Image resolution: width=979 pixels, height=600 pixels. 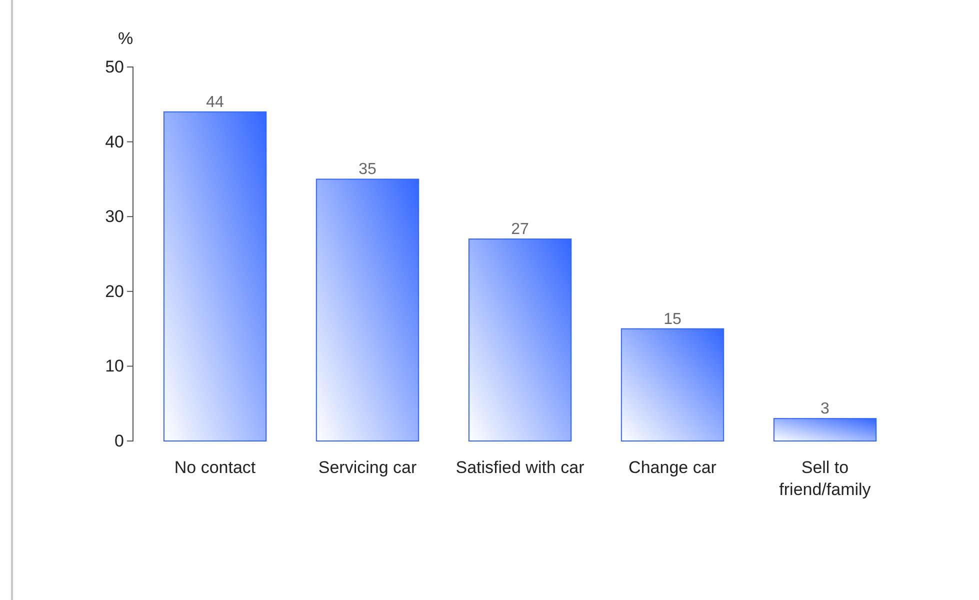 What do you see at coordinates (114, 366) in the screenshot?
I see `y-tick-label: 10` at bounding box center [114, 366].